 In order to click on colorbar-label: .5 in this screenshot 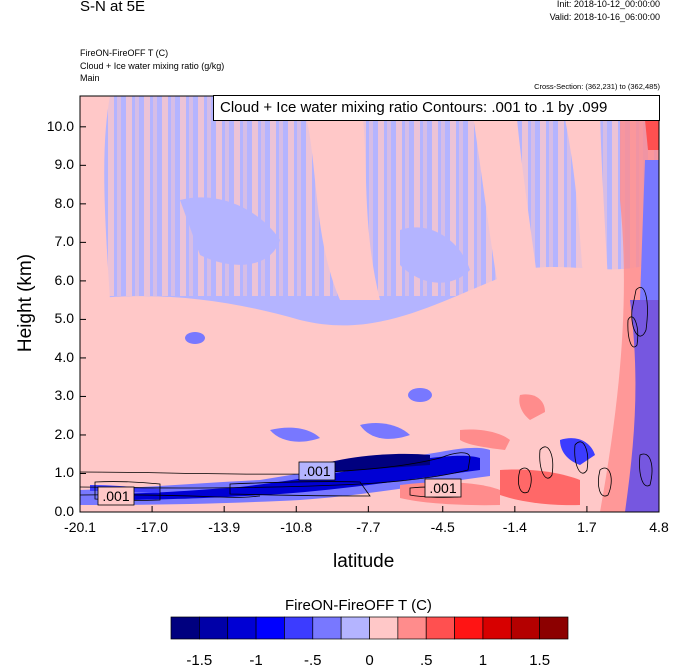, I will do `click(426, 660)`.